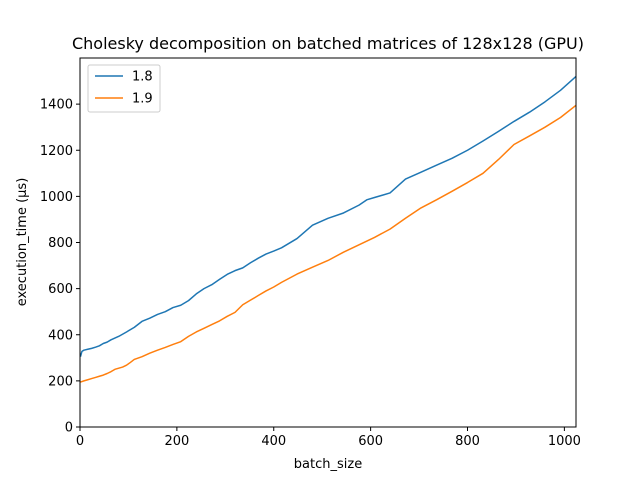  I want to click on y-tick-label: 800, so click(60, 243).